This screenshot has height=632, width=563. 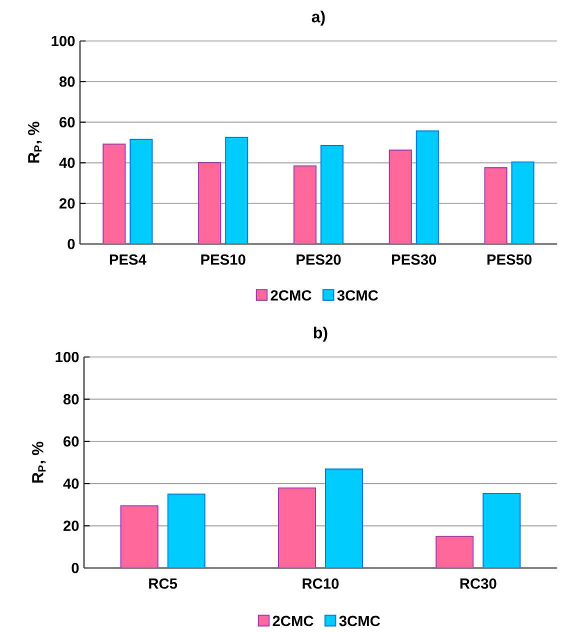 I want to click on x-tick-label: PES50, so click(x=509, y=259).